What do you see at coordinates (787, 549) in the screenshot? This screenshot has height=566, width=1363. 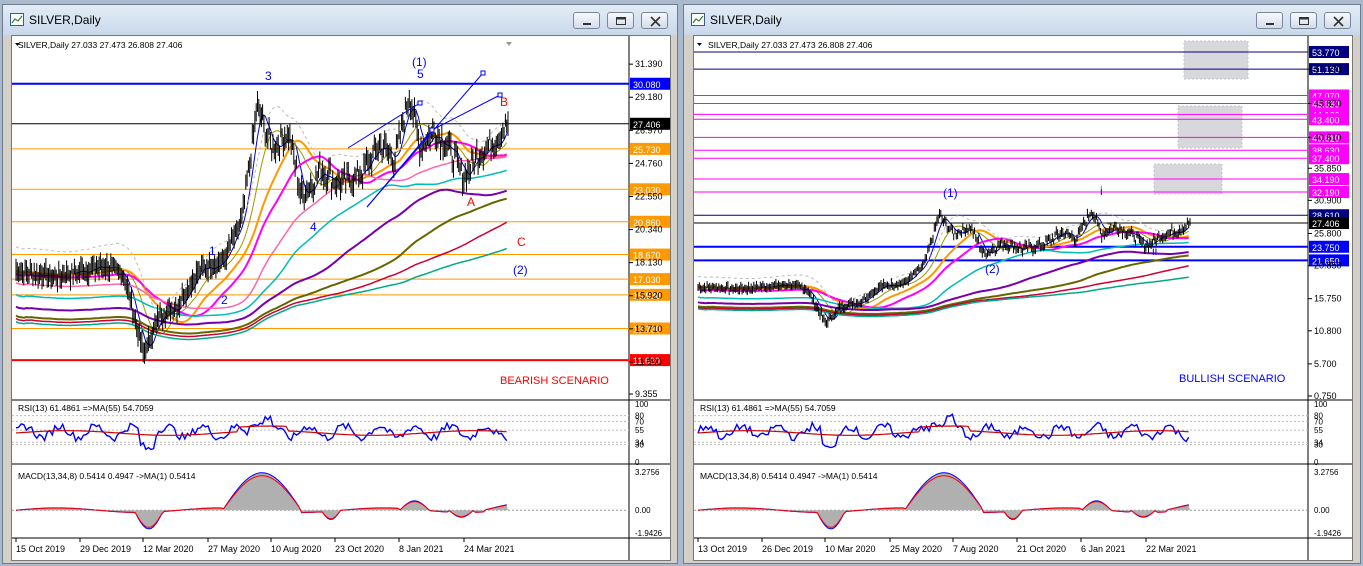 I see `date-tick-label: 26 Dec 2019` at bounding box center [787, 549].